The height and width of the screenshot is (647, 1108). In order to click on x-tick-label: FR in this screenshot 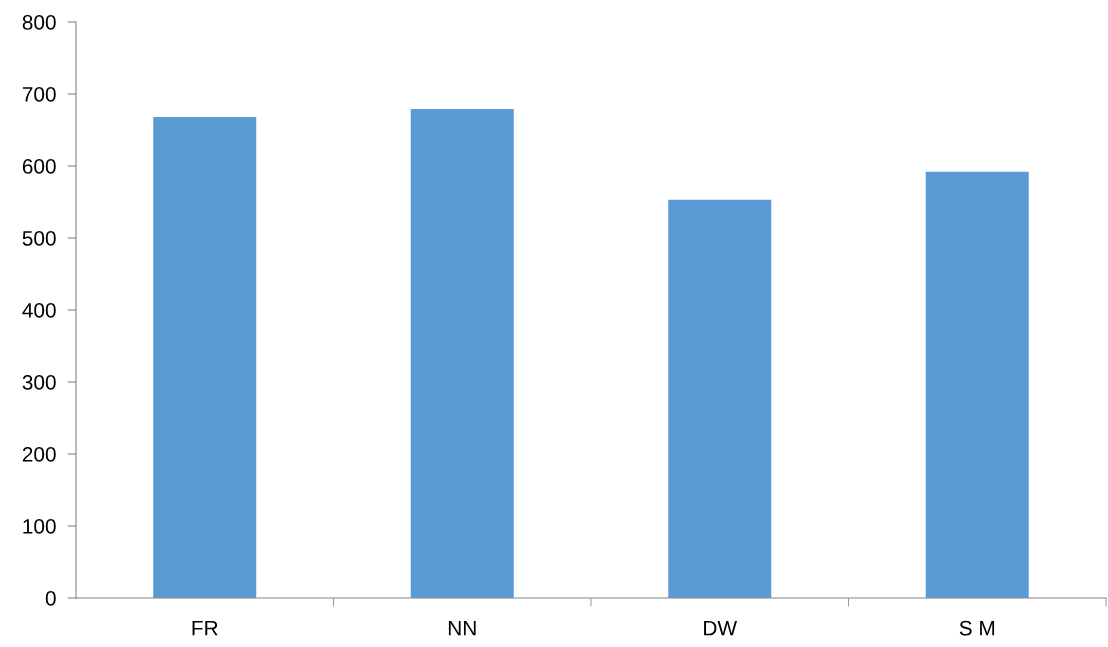, I will do `click(205, 628)`.